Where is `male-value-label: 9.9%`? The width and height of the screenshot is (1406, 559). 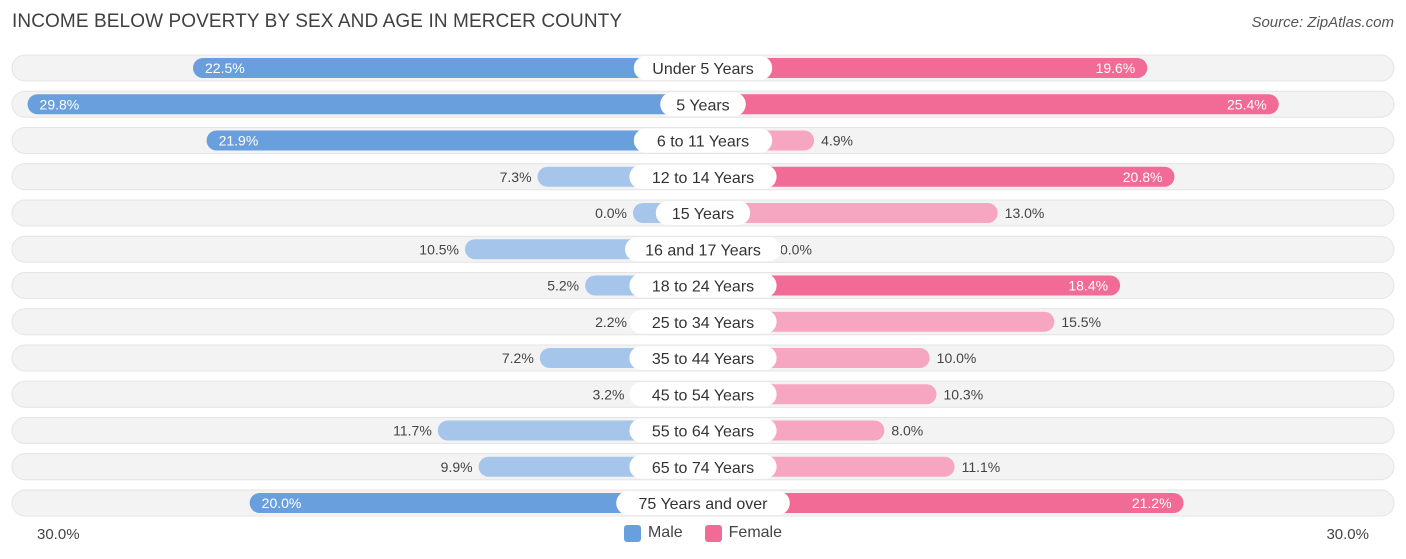
male-value-label: 9.9% is located at coordinates (457, 467).